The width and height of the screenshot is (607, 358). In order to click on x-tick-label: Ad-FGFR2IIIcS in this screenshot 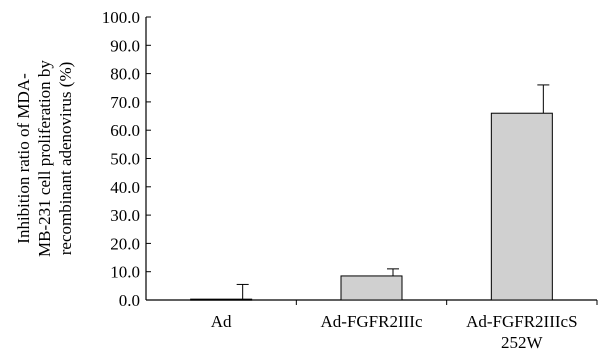, I will do `click(521, 321)`.